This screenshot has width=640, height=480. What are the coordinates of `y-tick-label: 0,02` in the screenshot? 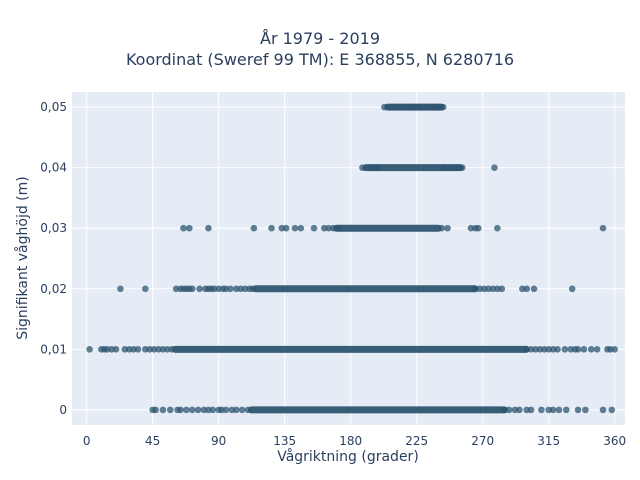 It's located at (53, 289).